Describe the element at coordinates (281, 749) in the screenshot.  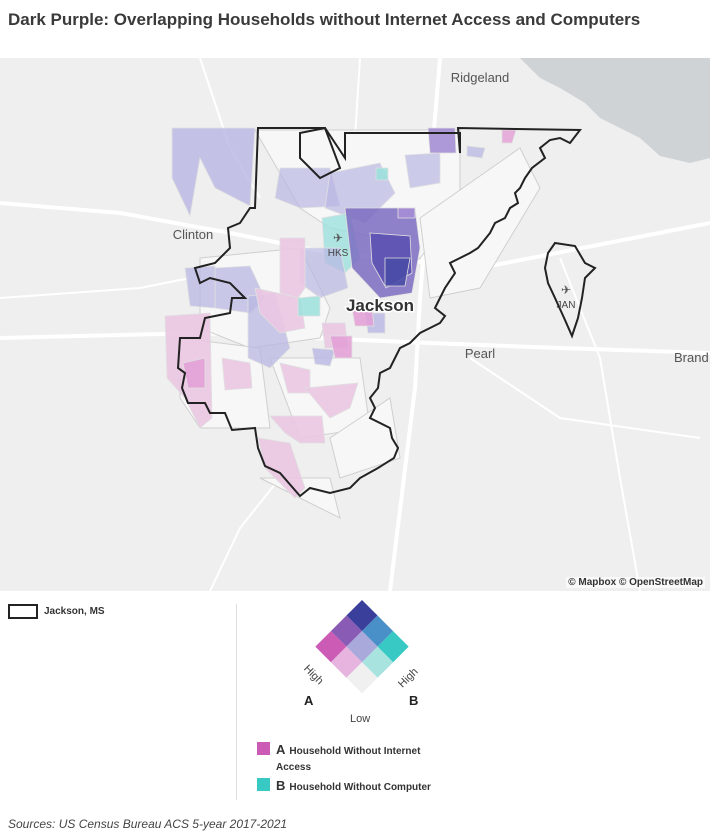
I see `key-a-letter: A` at that location.